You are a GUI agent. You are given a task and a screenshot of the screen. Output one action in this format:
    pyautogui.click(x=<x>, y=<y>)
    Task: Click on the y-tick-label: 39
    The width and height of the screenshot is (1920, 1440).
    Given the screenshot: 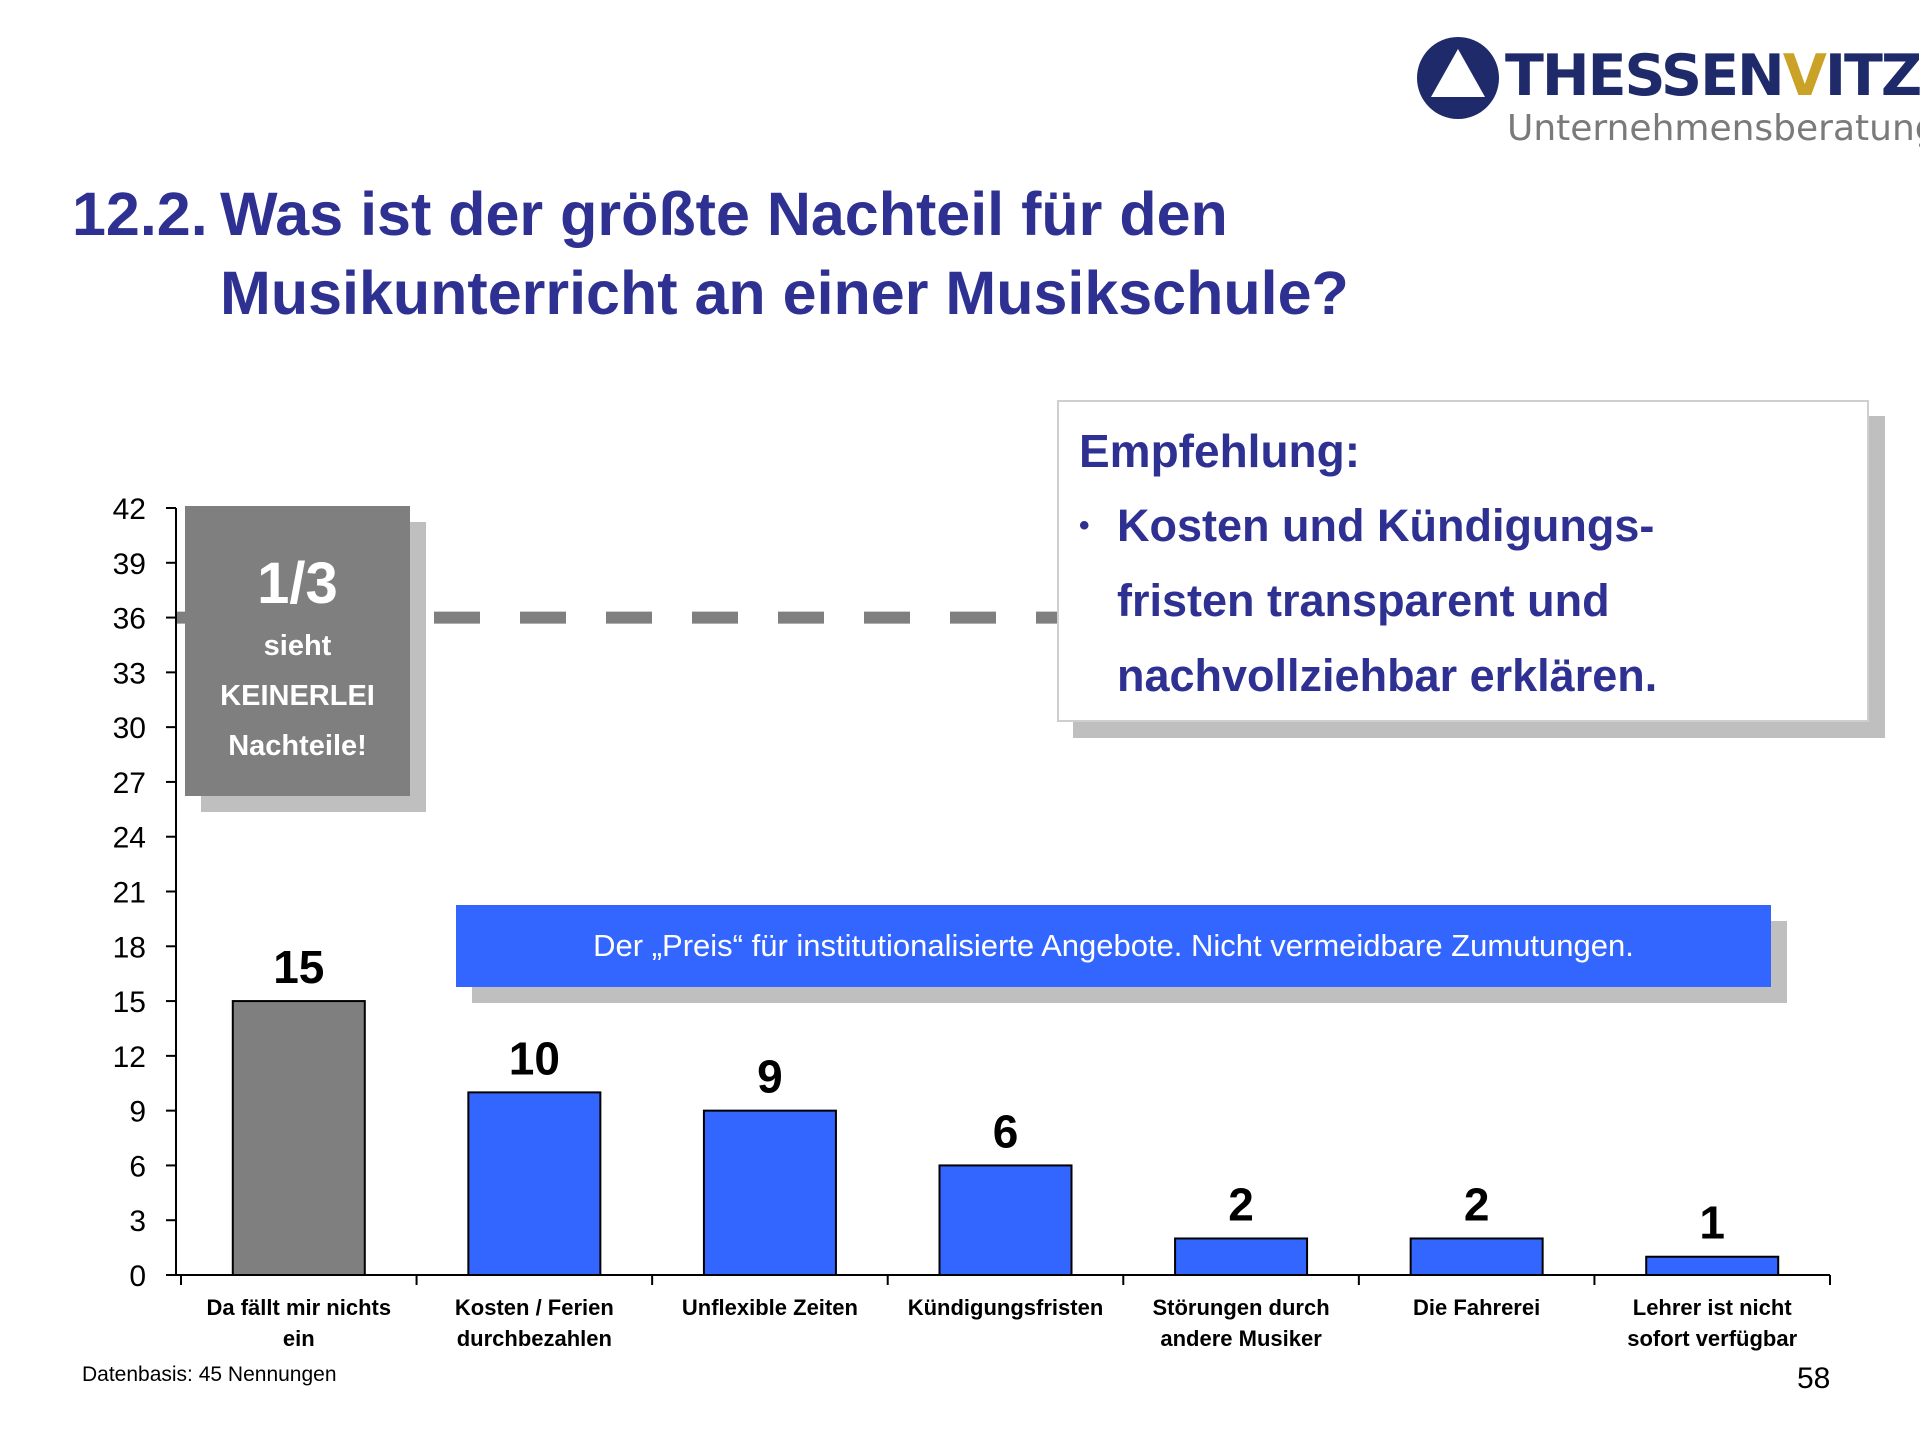 What is the action you would take?
    pyautogui.click(x=129, y=564)
    